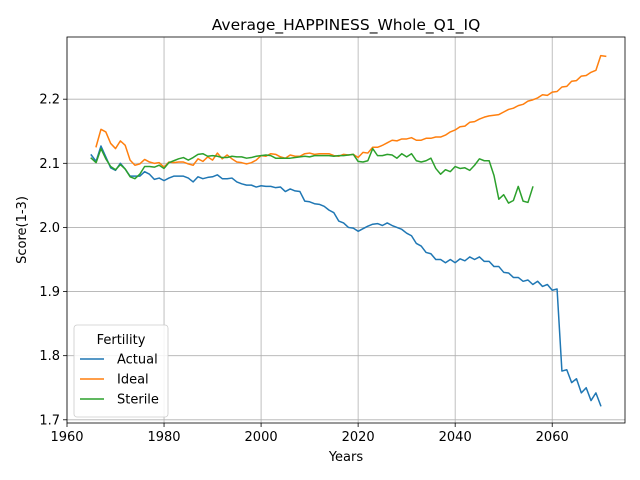  I want to click on legend-box, so click(121, 371).